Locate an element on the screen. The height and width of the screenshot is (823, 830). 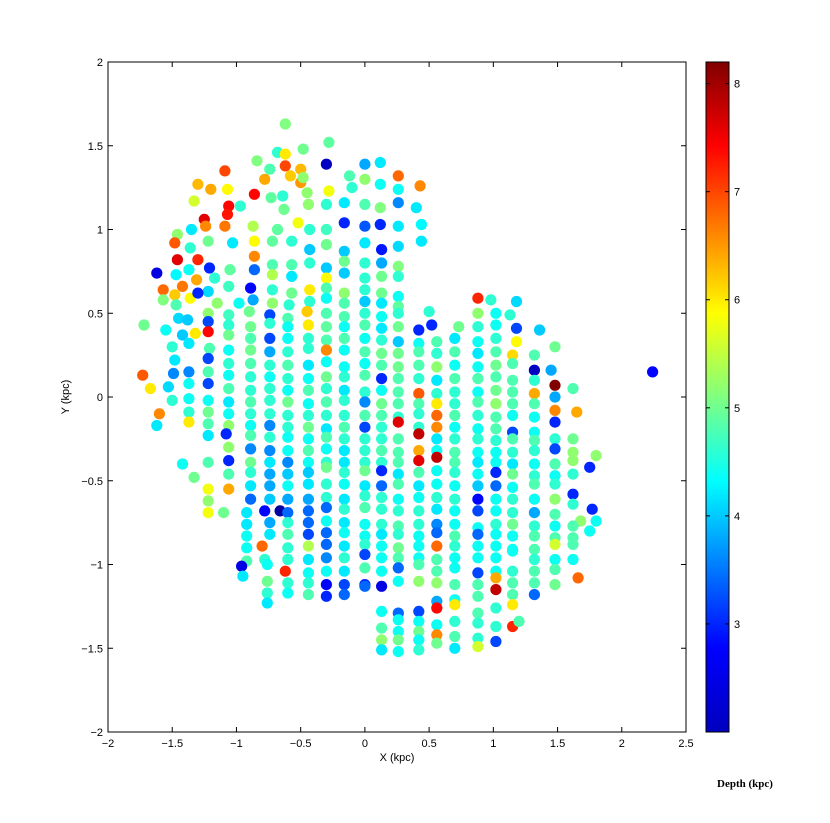
colorbar is located at coordinates (717, 397).